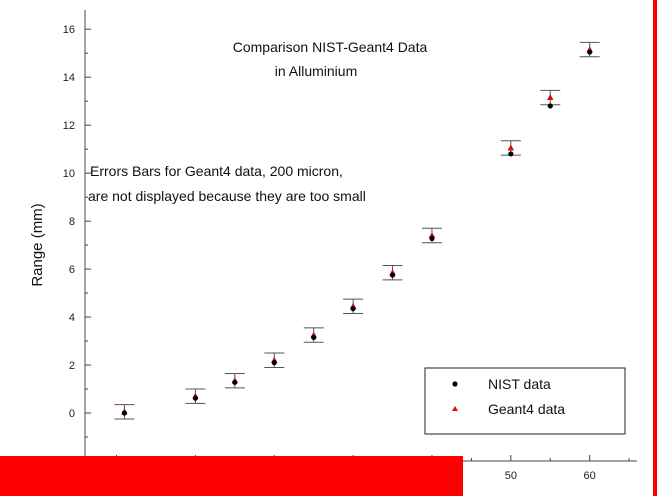  What do you see at coordinates (69, 126) in the screenshot?
I see `y-tick-label: 12` at bounding box center [69, 126].